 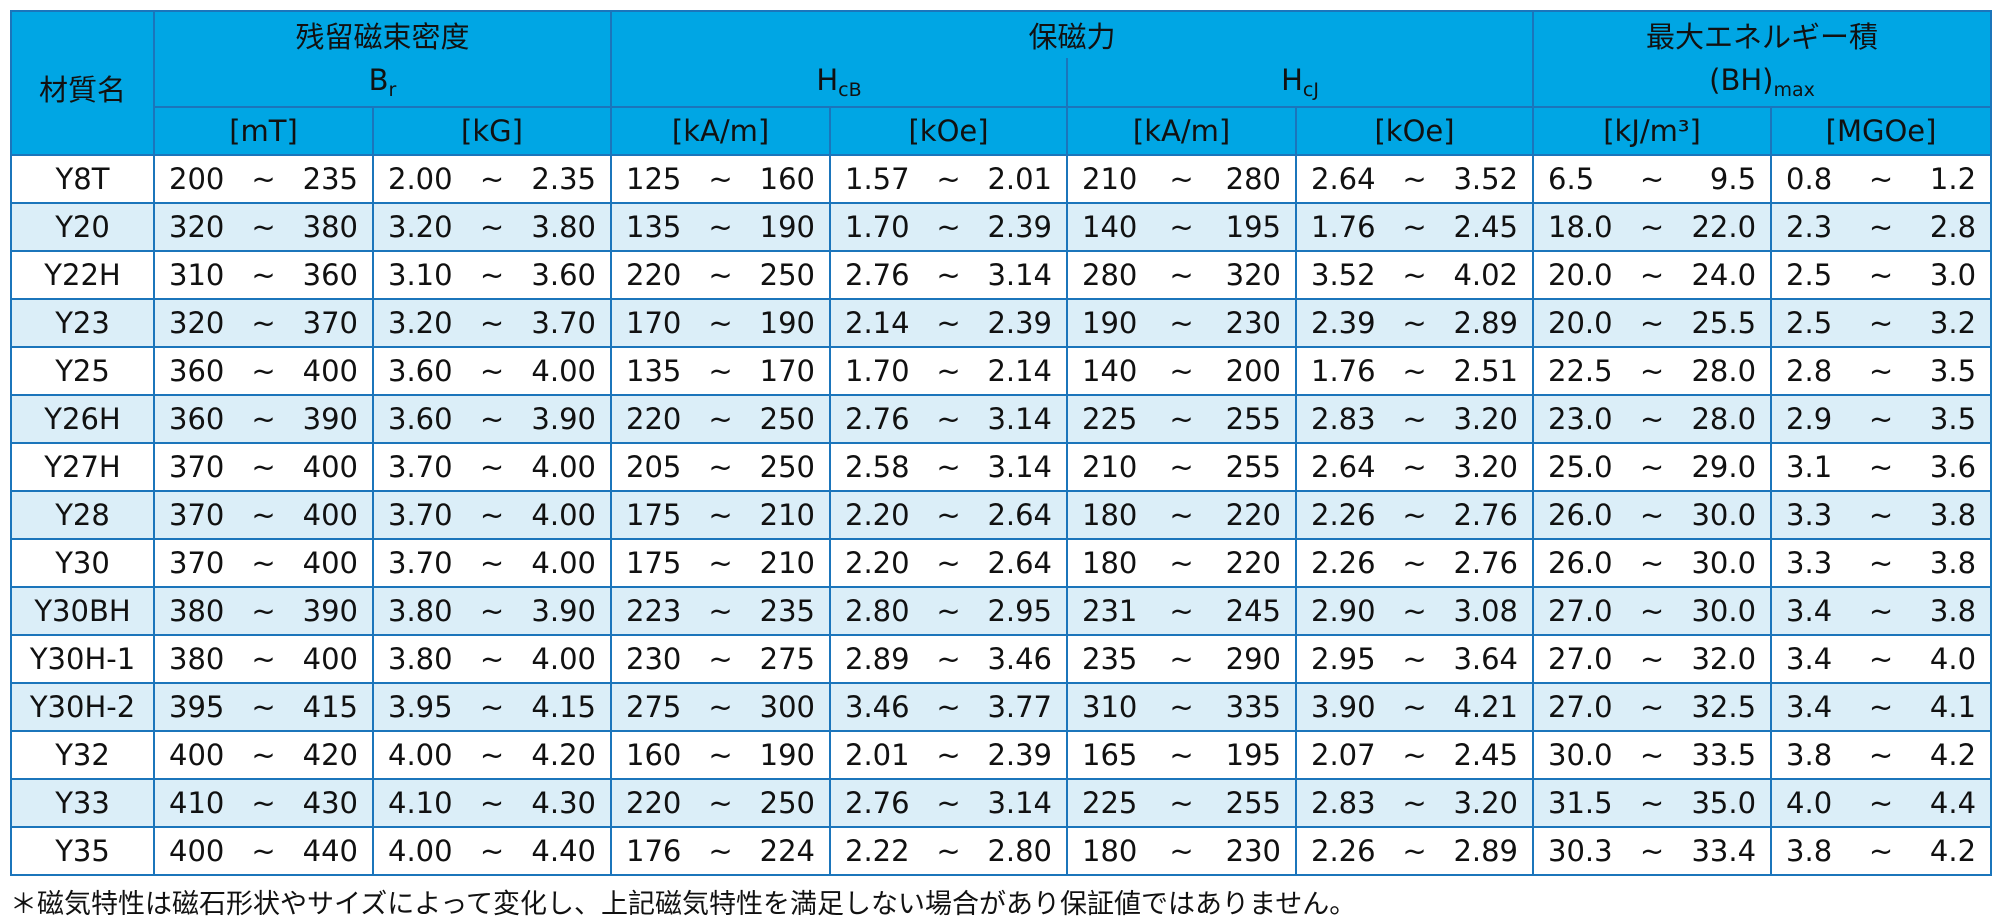 I want to click on range-high: 4.00, so click(x=563, y=563).